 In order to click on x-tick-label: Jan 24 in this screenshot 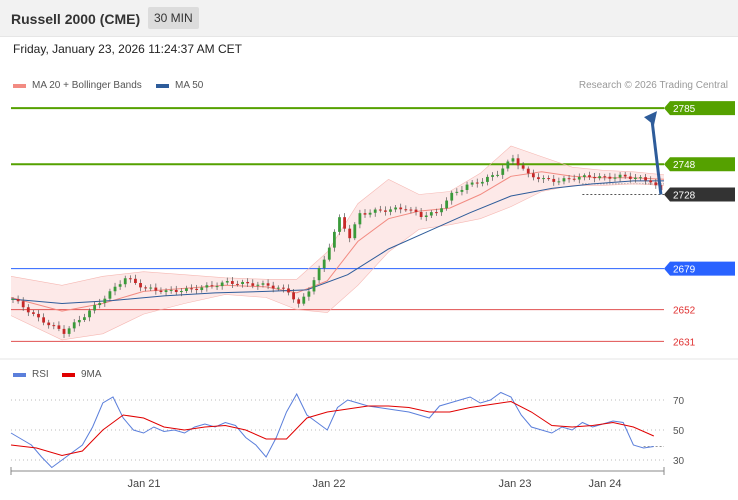, I will do `click(604, 484)`.